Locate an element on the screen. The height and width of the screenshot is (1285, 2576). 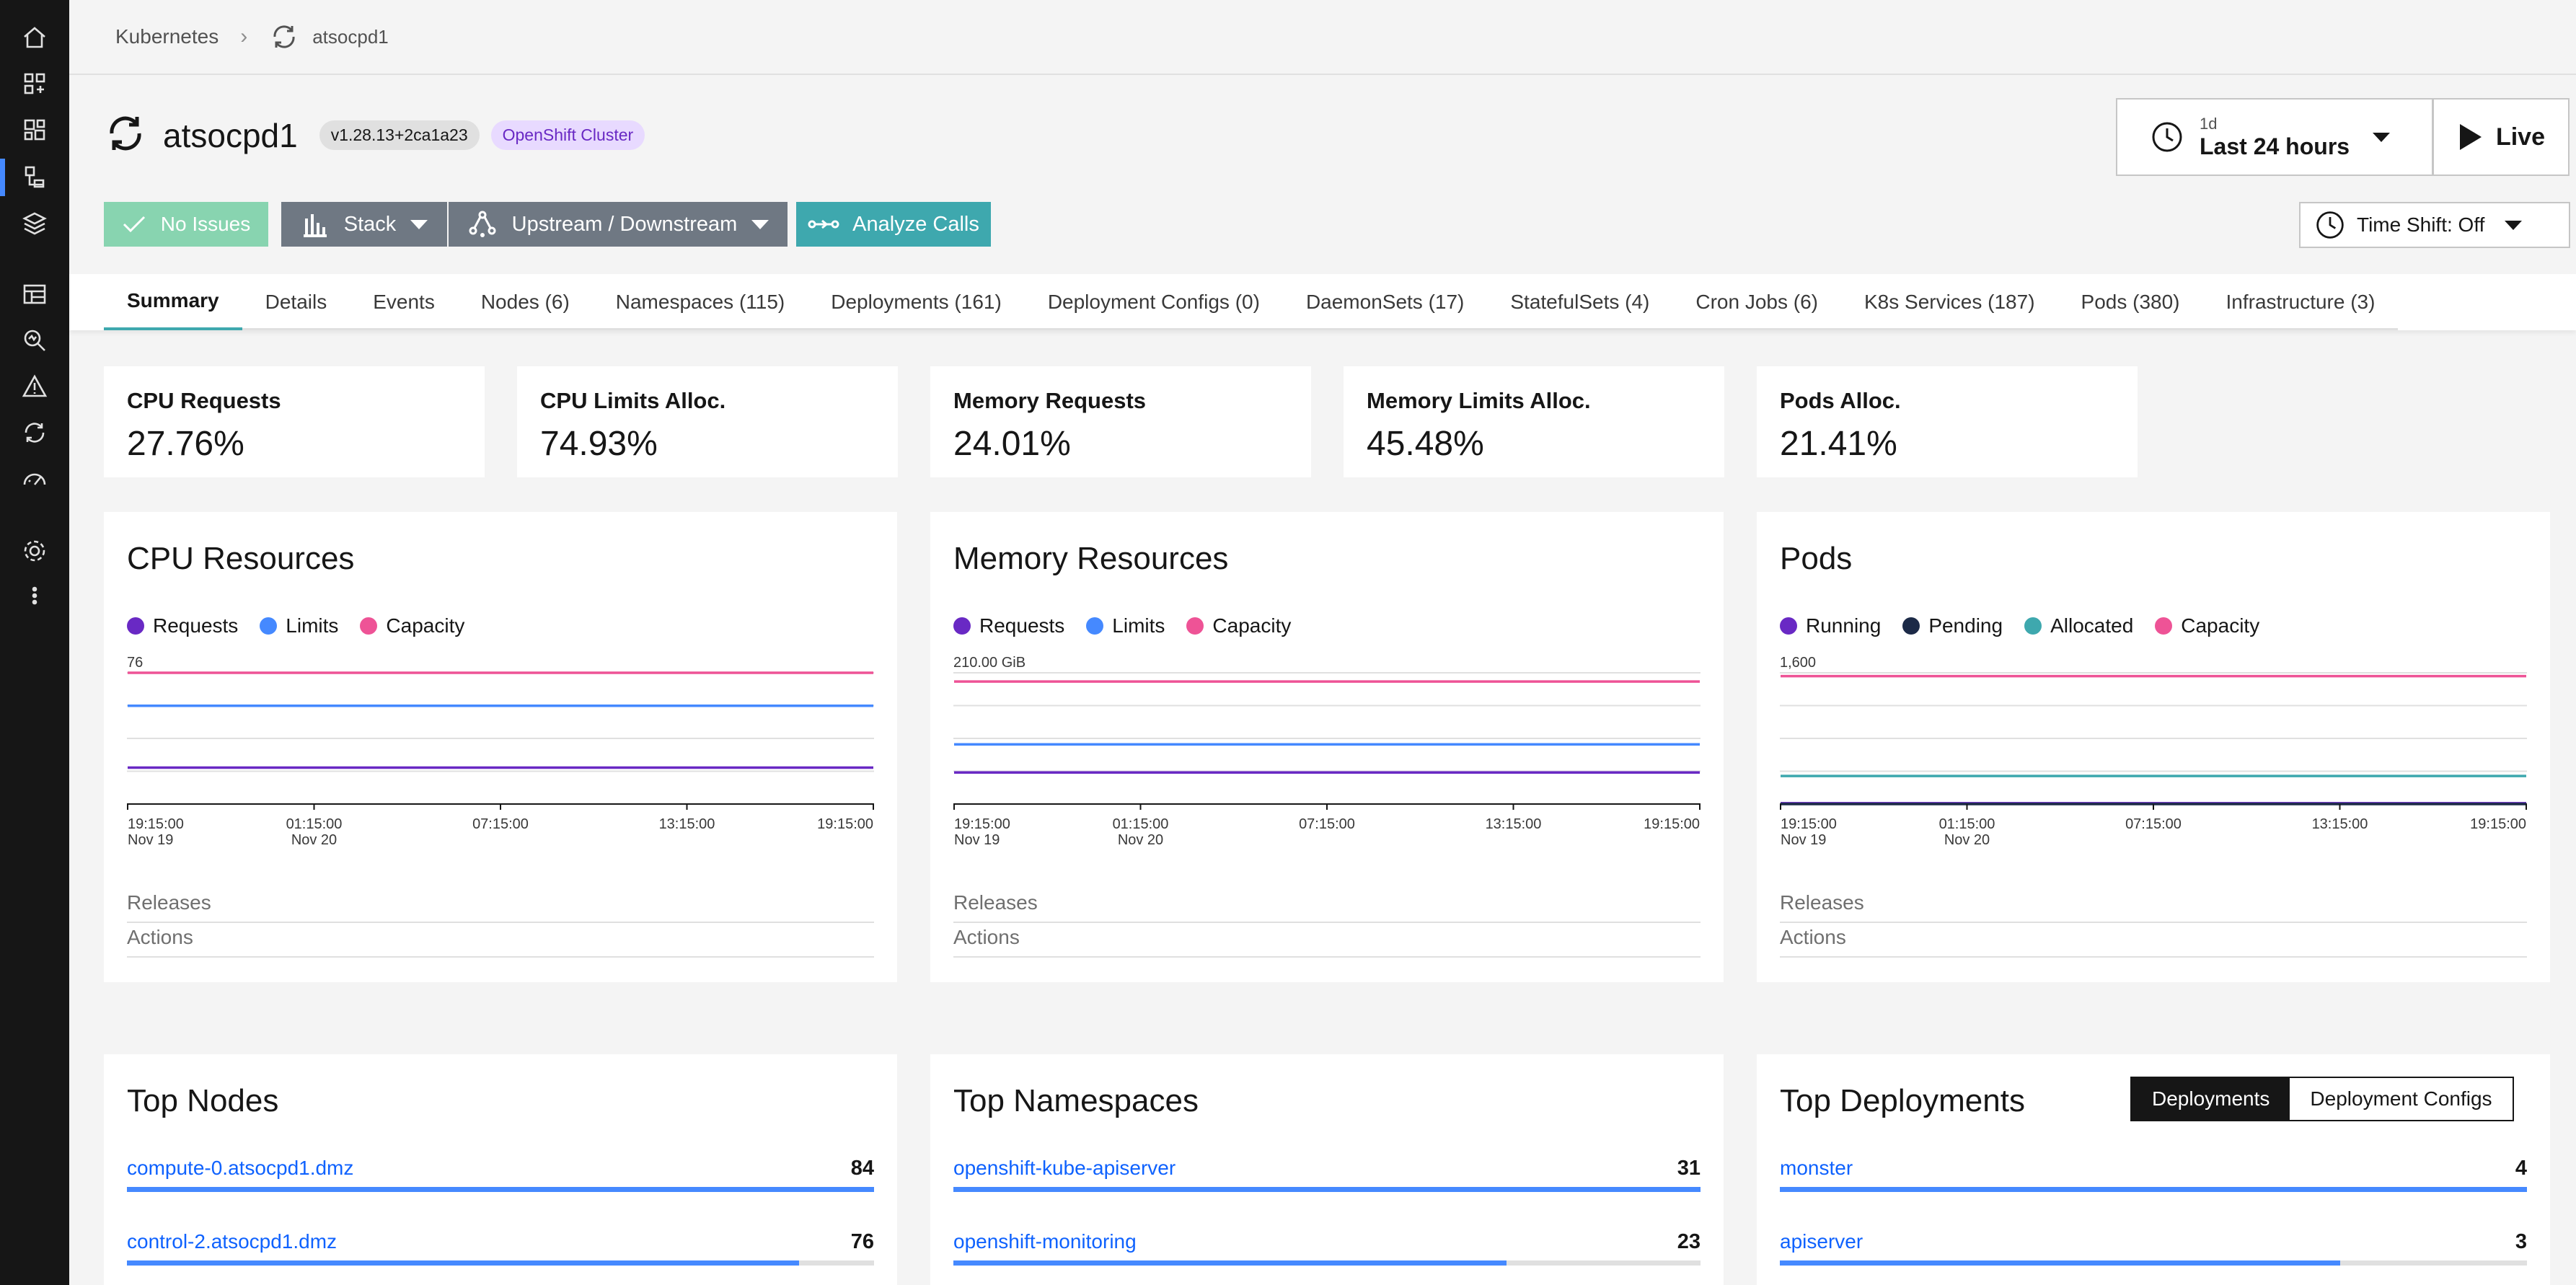
kpi-value: 45.48% is located at coordinates (1425, 444).